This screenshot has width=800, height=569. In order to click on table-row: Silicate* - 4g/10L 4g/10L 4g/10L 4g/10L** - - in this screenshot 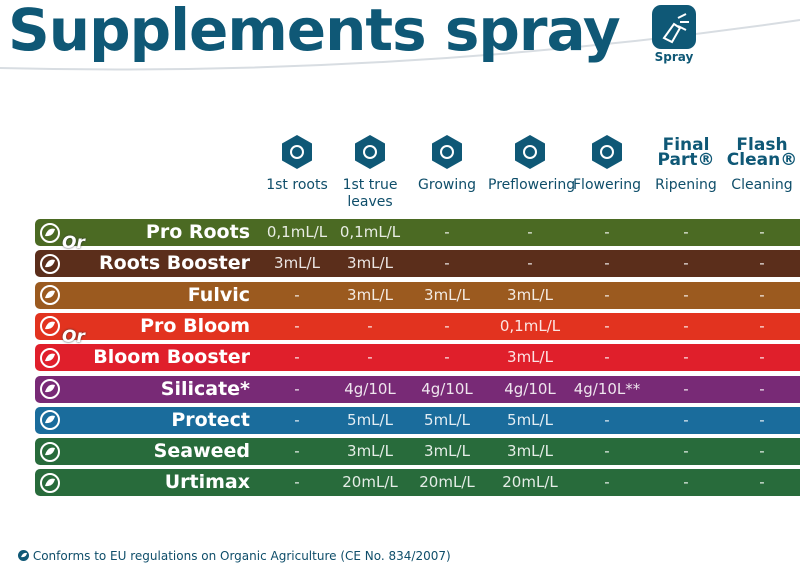, I will do `click(417, 389)`.